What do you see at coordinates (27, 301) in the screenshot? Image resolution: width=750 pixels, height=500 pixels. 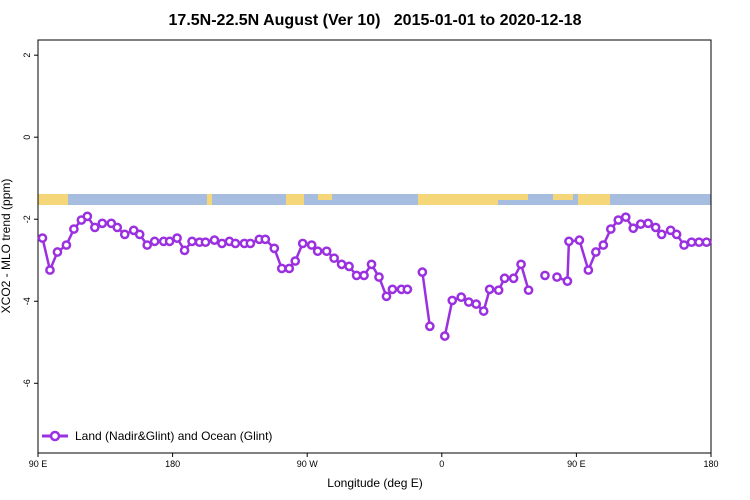 I see `y-tick-label: -4` at bounding box center [27, 301].